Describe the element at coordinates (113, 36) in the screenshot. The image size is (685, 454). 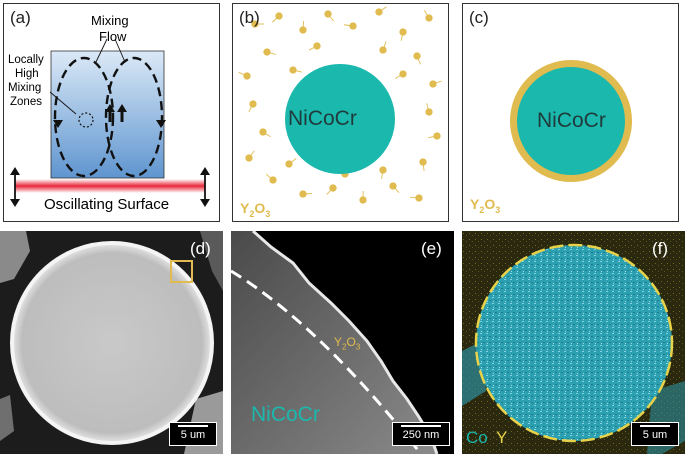
I see `mixing-flow-label-2: Flow` at that location.